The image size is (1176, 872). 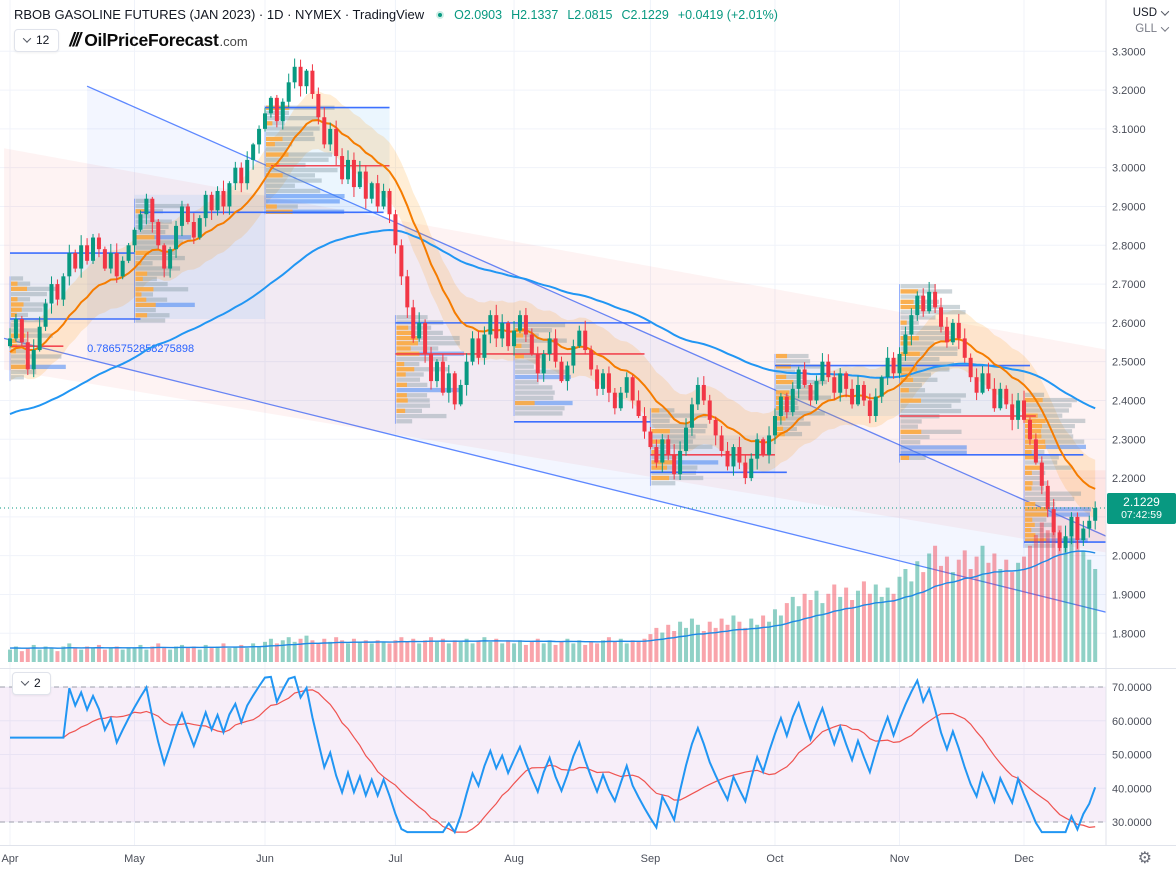 I want to click on settings-gear-icon: ⚙, so click(x=1144, y=858).